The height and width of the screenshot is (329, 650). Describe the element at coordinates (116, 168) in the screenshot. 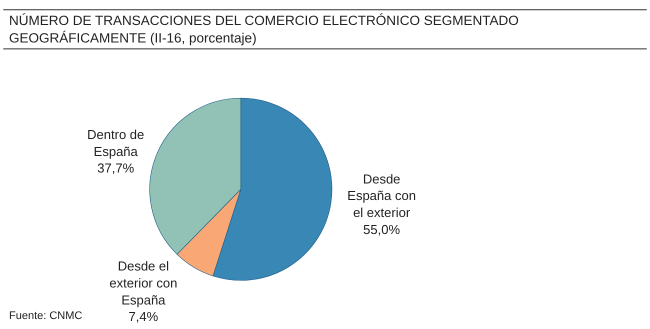

I see `data-label: 37,7%` at that location.